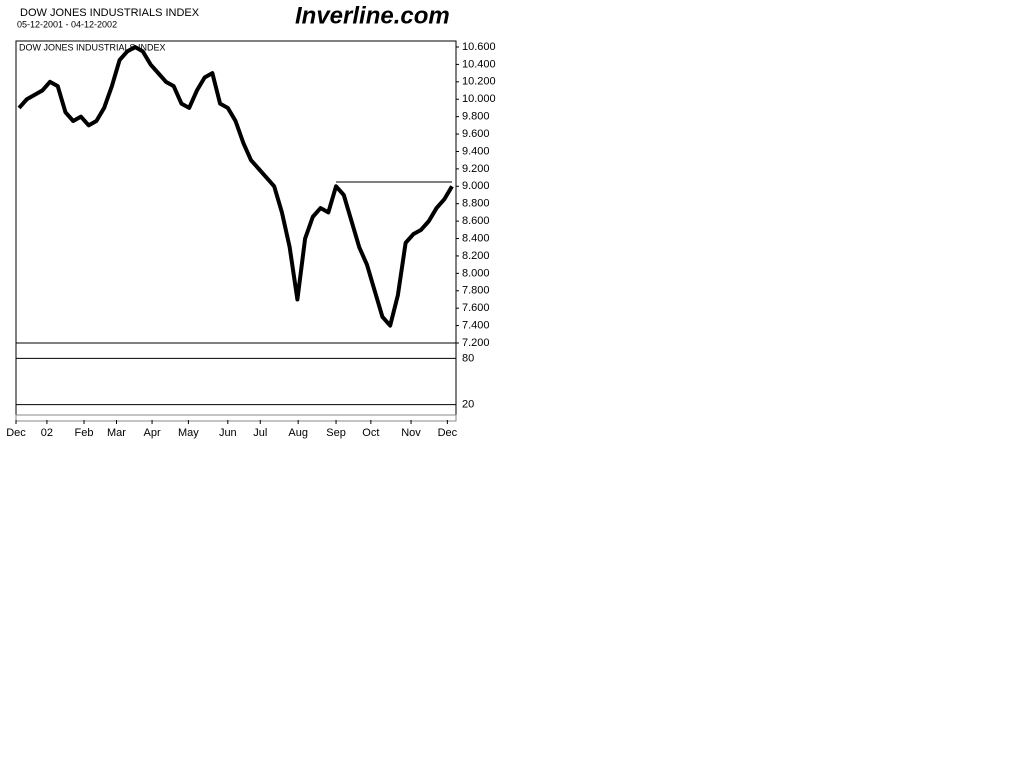 The image size is (1024, 768). What do you see at coordinates (468, 405) in the screenshot?
I see `y-tick-label: 20` at bounding box center [468, 405].